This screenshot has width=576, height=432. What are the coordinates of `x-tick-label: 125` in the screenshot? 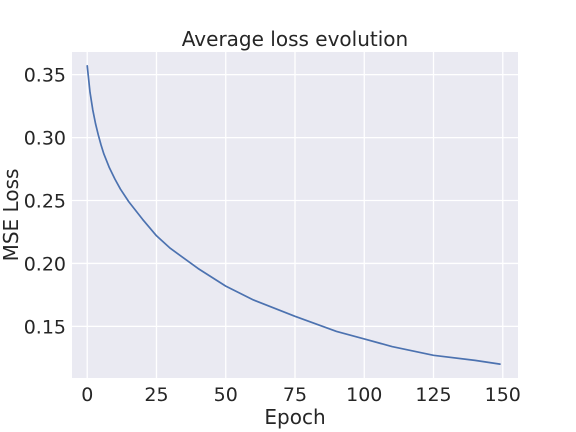 It's located at (433, 395).